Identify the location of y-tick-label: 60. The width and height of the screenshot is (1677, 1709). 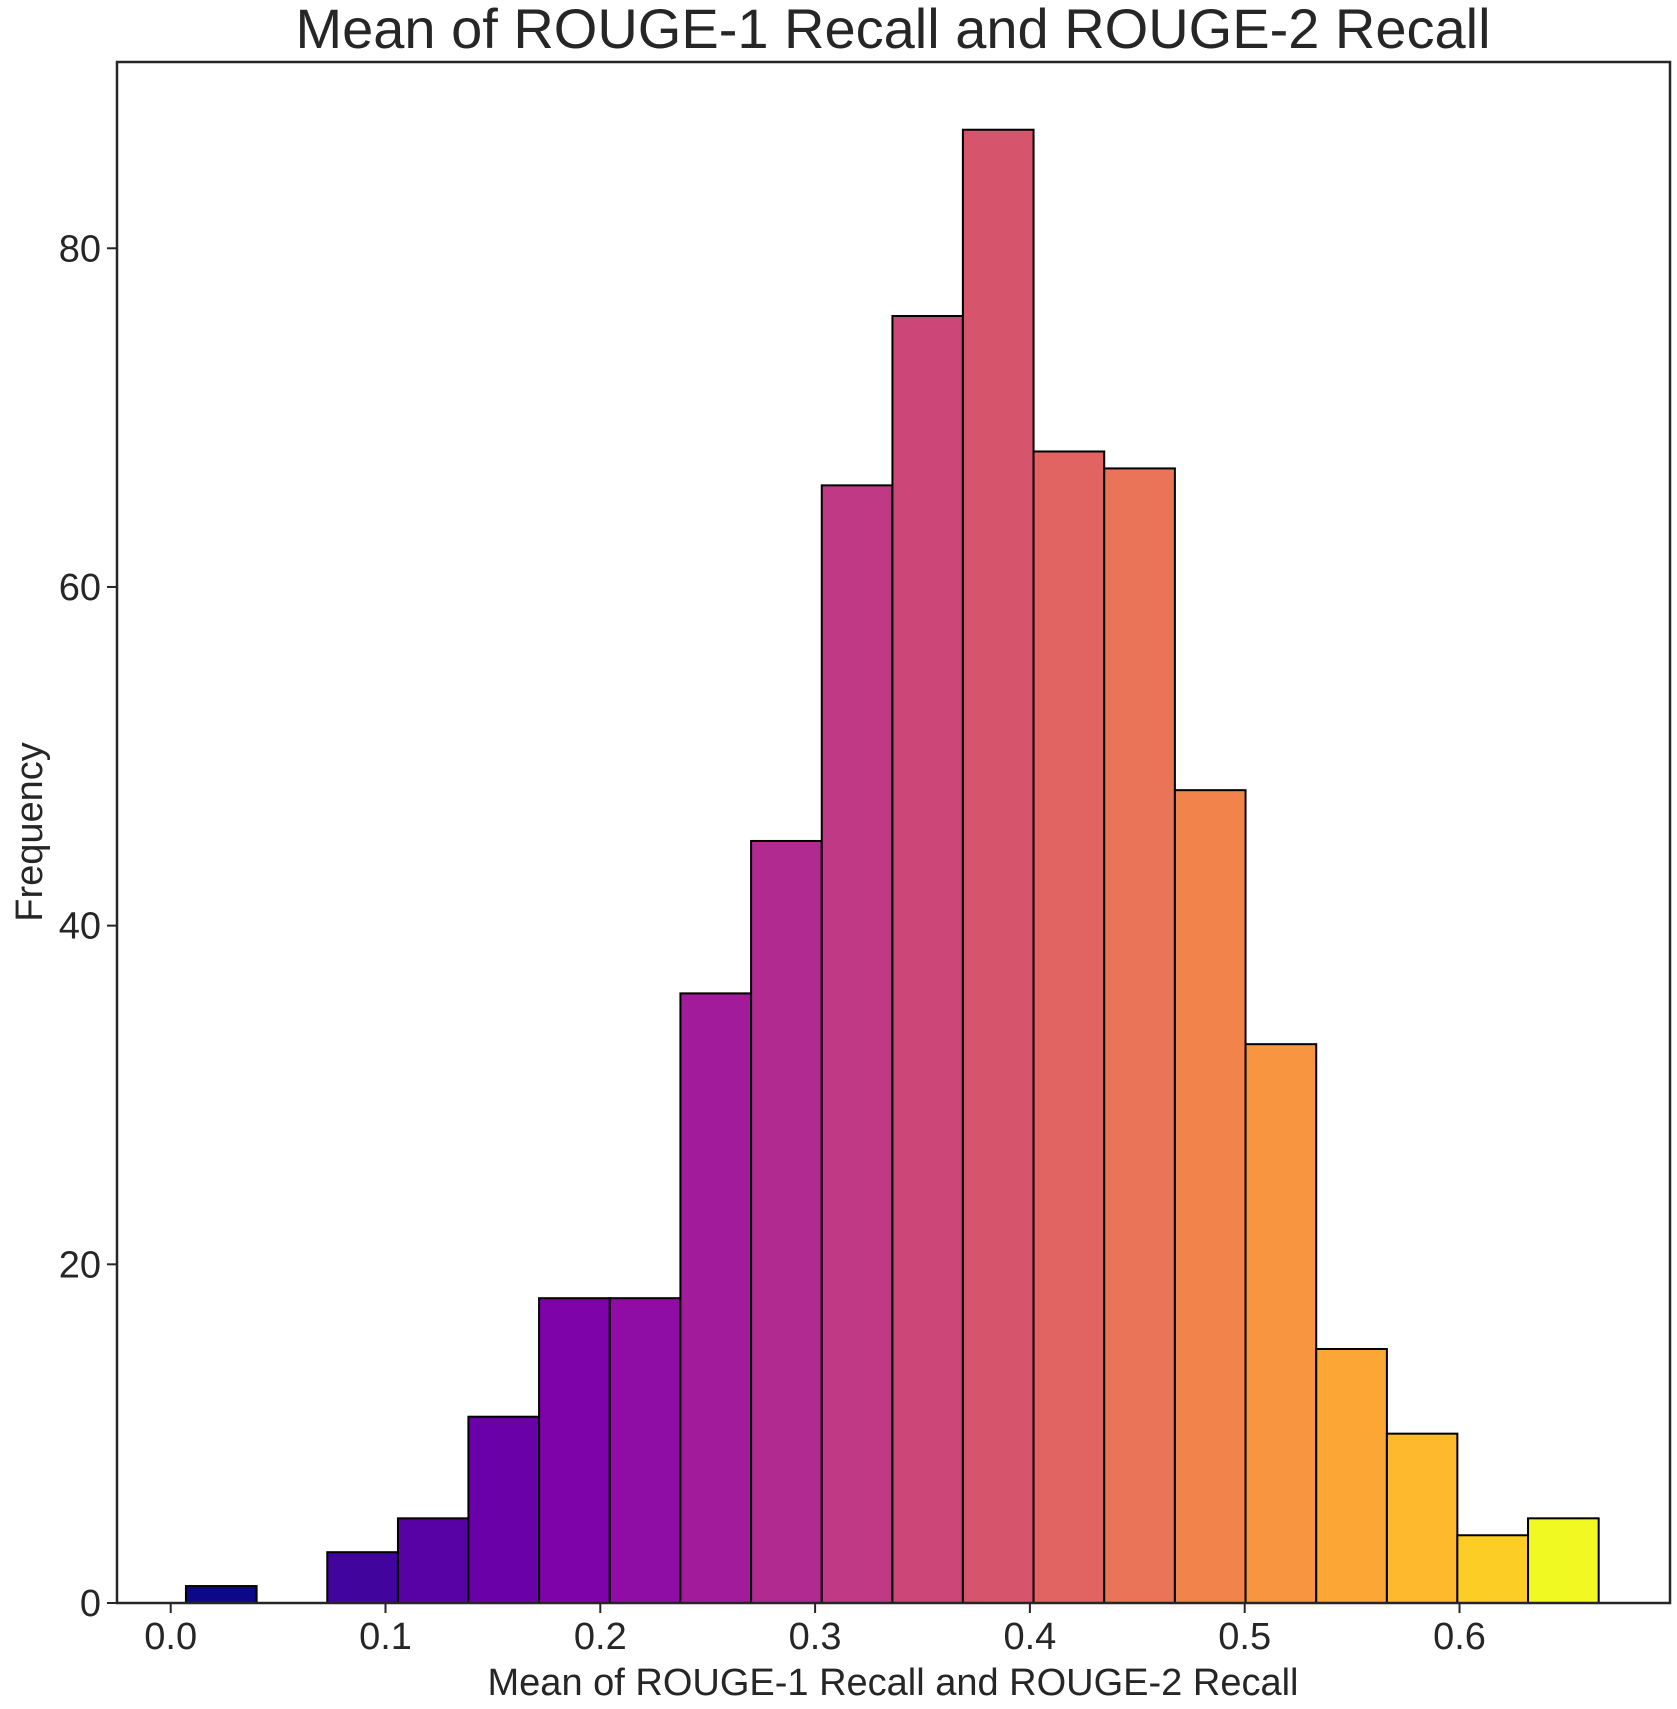
(80, 588).